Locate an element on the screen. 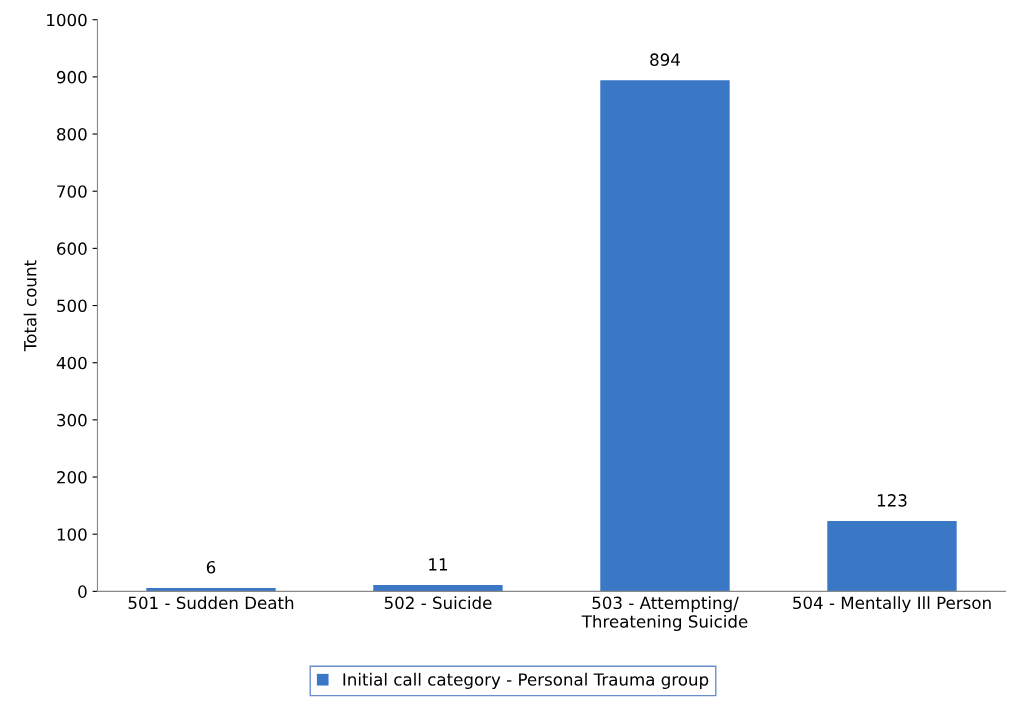 Image resolution: width=1026 pixels, height=704 pixels. y-axis-title: Total count is located at coordinates (30, 306).